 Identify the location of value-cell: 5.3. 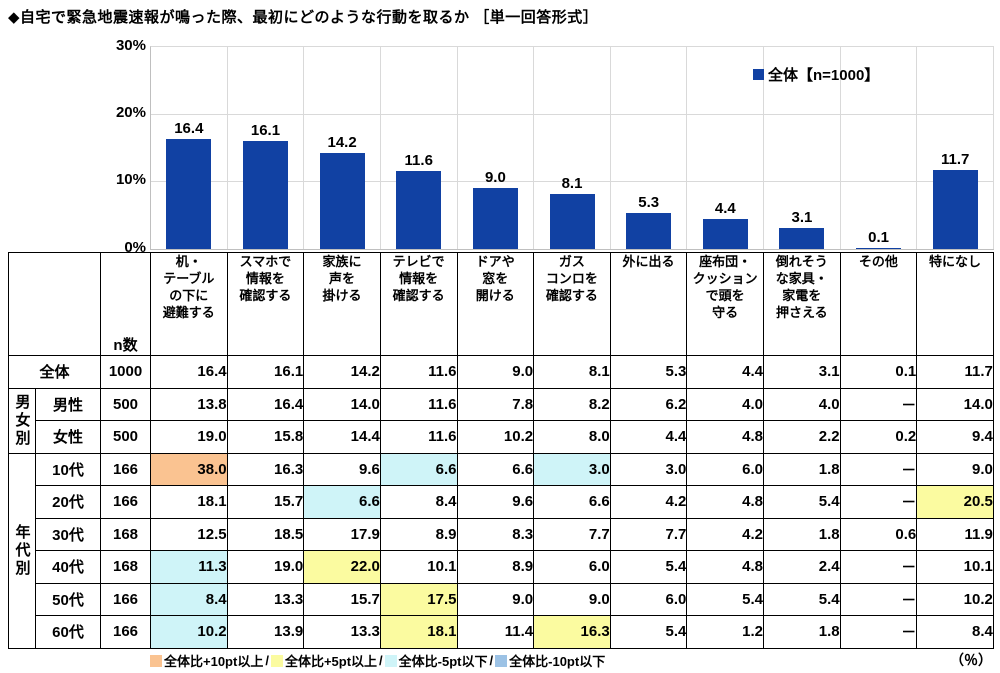
(648, 372).